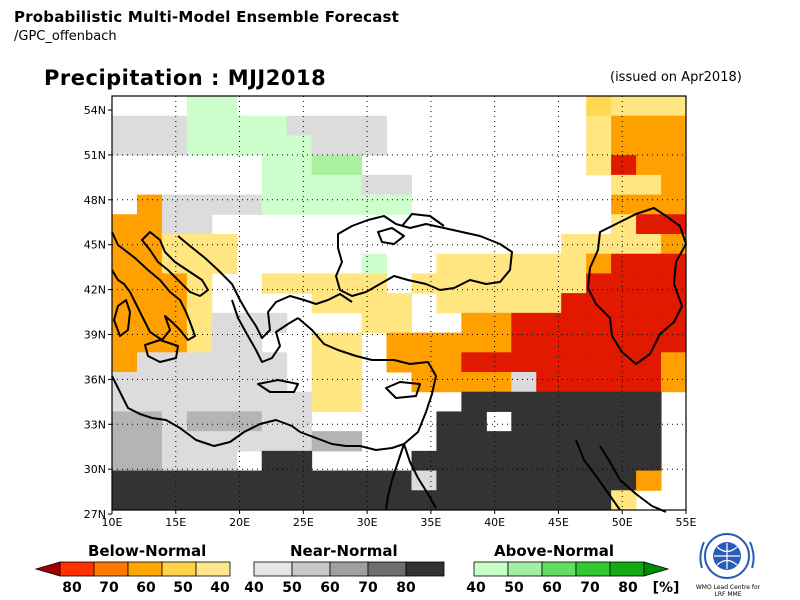 The height and width of the screenshot is (600, 800). What do you see at coordinates (628, 588) in the screenshot?
I see `legend-above-label: 80` at bounding box center [628, 588].